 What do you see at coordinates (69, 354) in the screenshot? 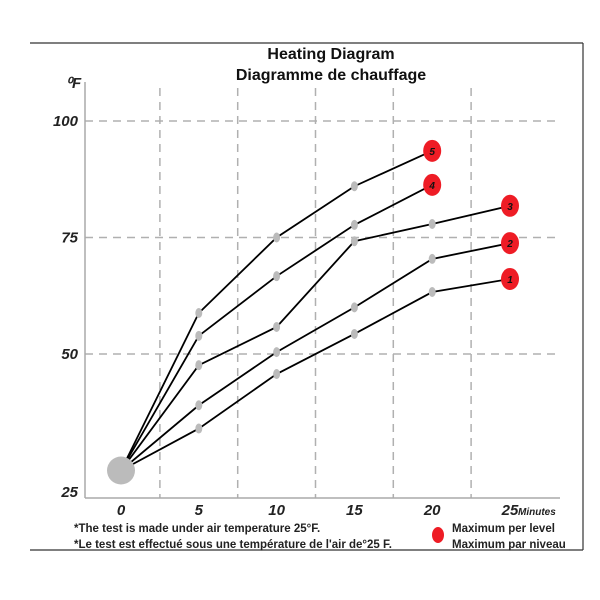
I see `y-tick-label: 50` at bounding box center [69, 354].